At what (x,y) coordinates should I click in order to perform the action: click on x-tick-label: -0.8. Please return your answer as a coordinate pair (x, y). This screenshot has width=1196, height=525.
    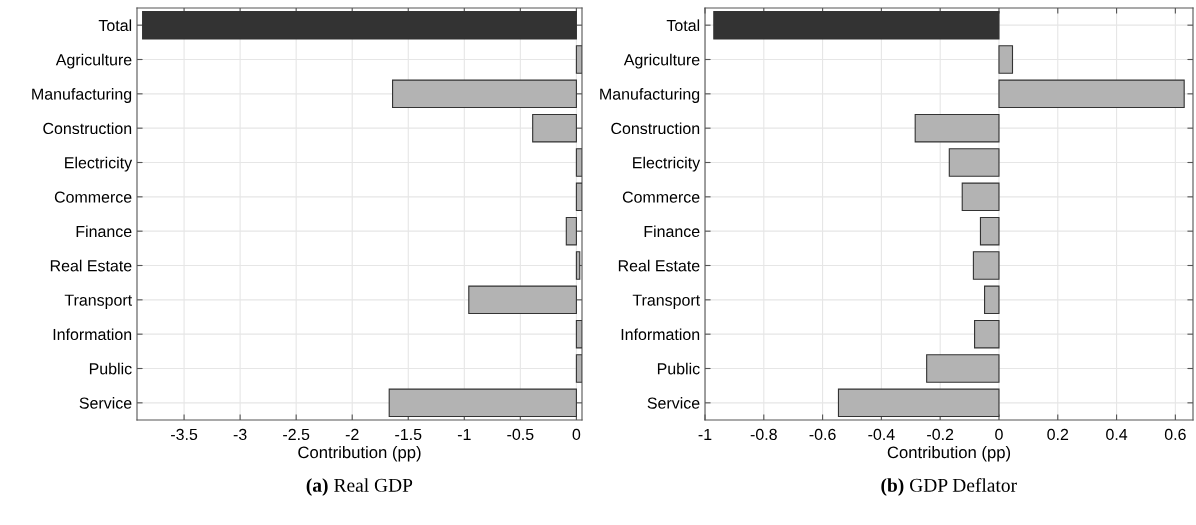
    Looking at the image, I should click on (763, 434).